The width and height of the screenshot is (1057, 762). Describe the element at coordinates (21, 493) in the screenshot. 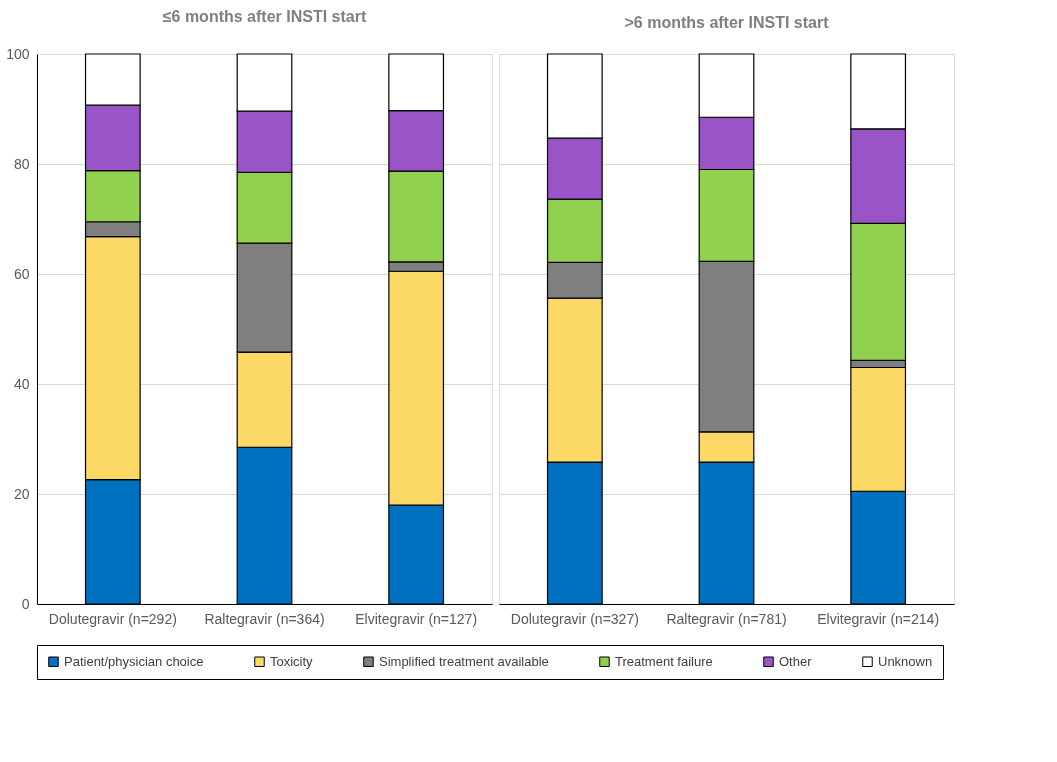

I see `y-tick-label: 20` at that location.